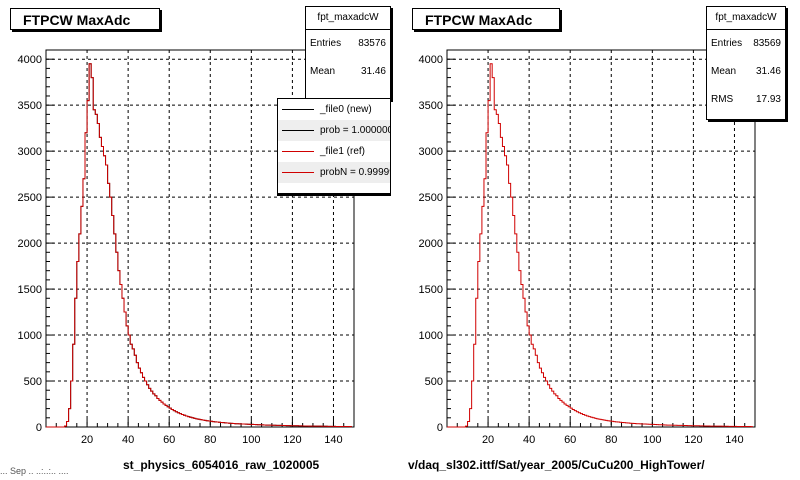 Image resolution: width=800 pixels, height=480 pixels. Describe the element at coordinates (486, 19) in the screenshot. I see `panel-title-right: FTPCW MaxAdc` at that location.